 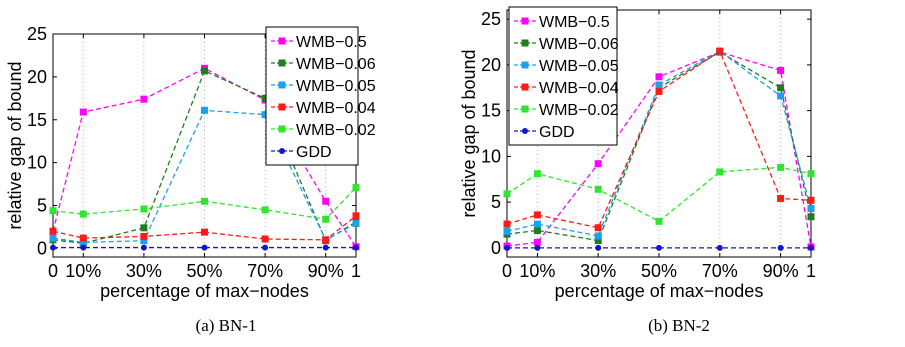 I want to click on y-axis-label: relative gap of bound, so click(x=15, y=145).